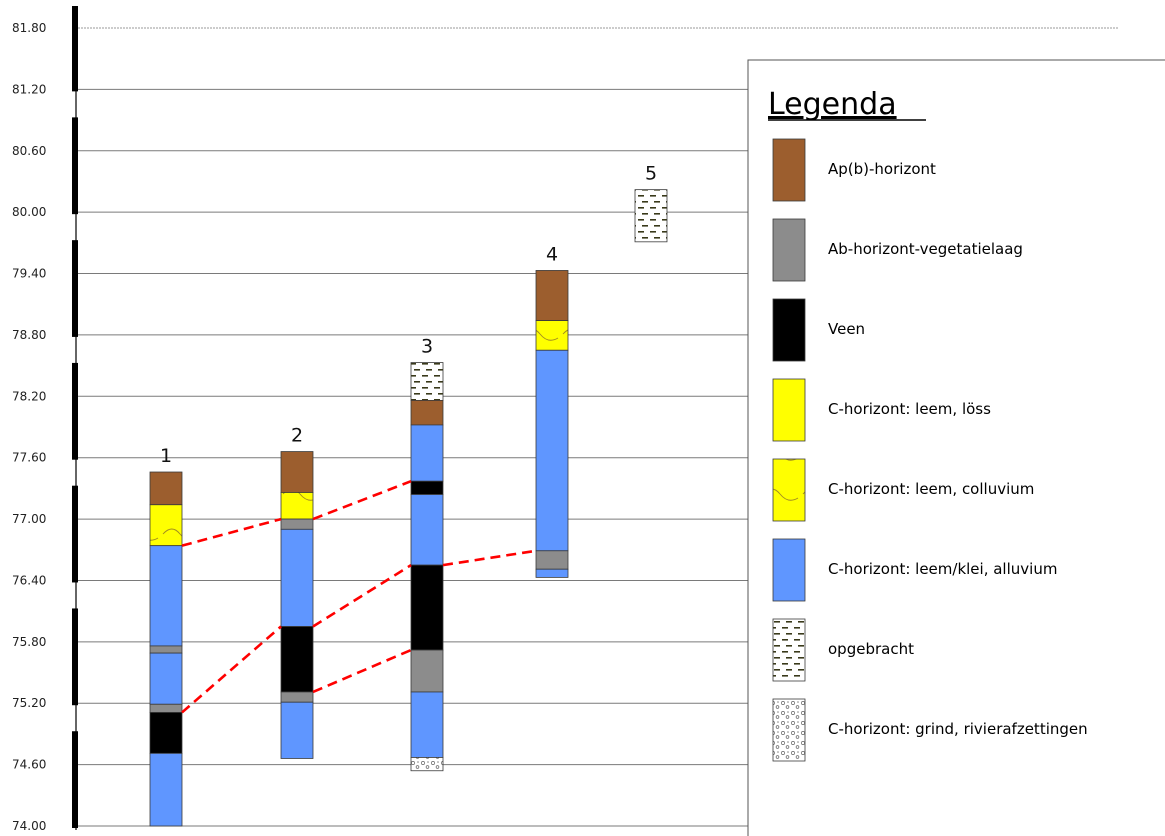 The width and height of the screenshot is (1165, 836). Describe the element at coordinates (789, 570) in the screenshot. I see `legend-swatch-alluvium` at that location.